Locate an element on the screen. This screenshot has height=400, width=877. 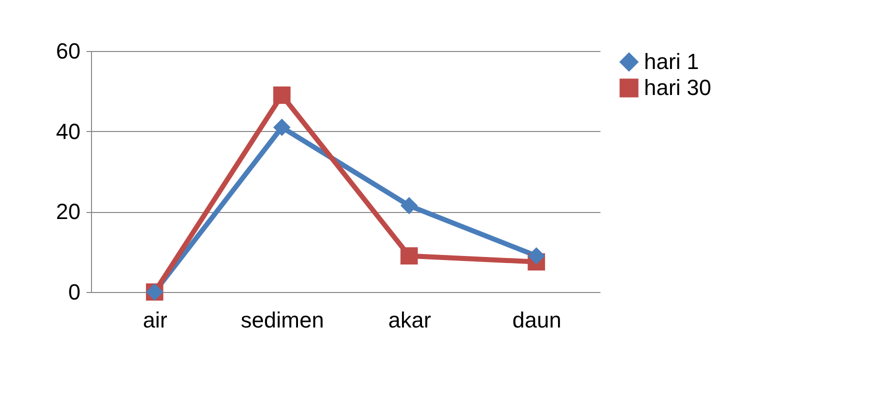
x-tick-label: akar is located at coordinates (410, 320).